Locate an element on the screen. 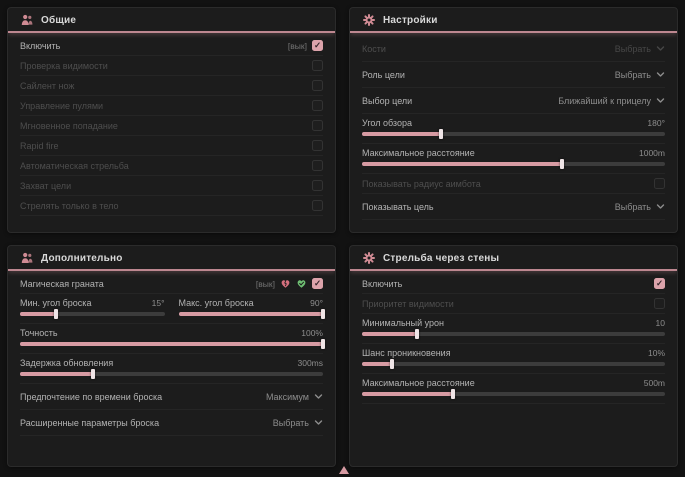 The width and height of the screenshot is (685, 477). row-label: Расширенные параметры броска is located at coordinates (90, 422).